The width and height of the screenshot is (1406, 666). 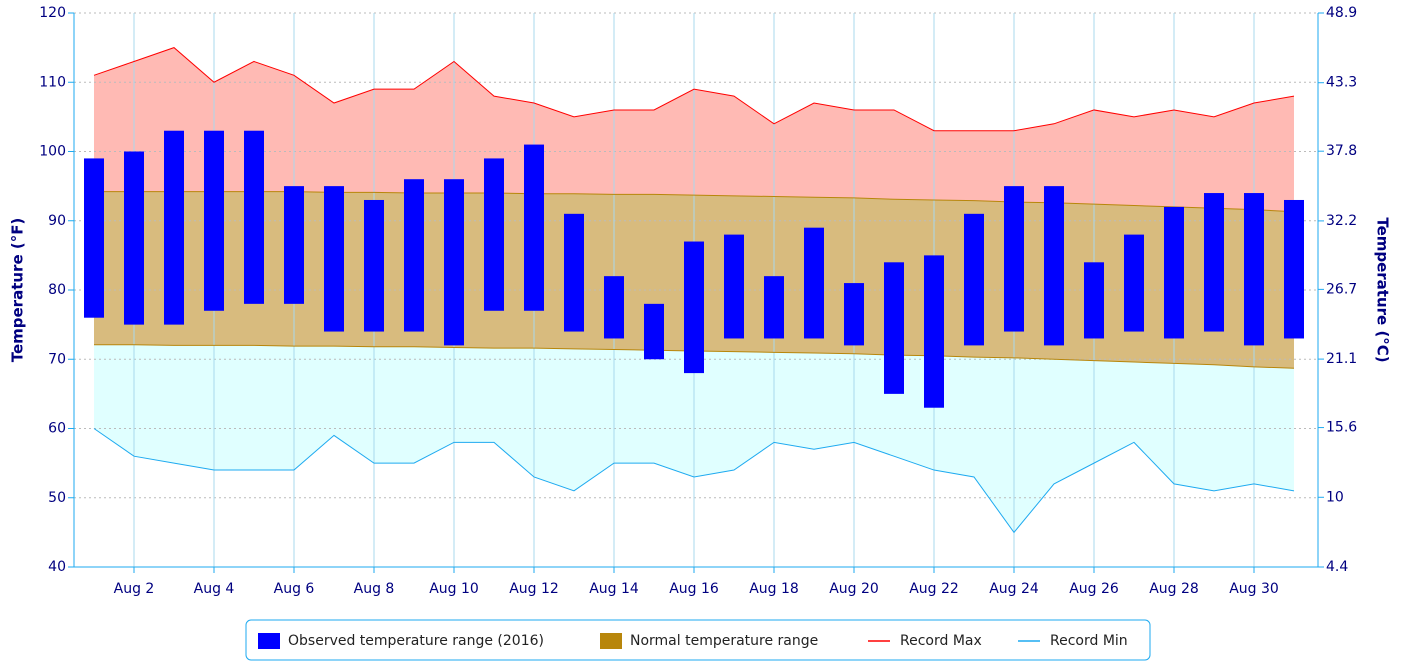 What do you see at coordinates (57, 429) in the screenshot?
I see `y-tick-label: 60` at bounding box center [57, 429].